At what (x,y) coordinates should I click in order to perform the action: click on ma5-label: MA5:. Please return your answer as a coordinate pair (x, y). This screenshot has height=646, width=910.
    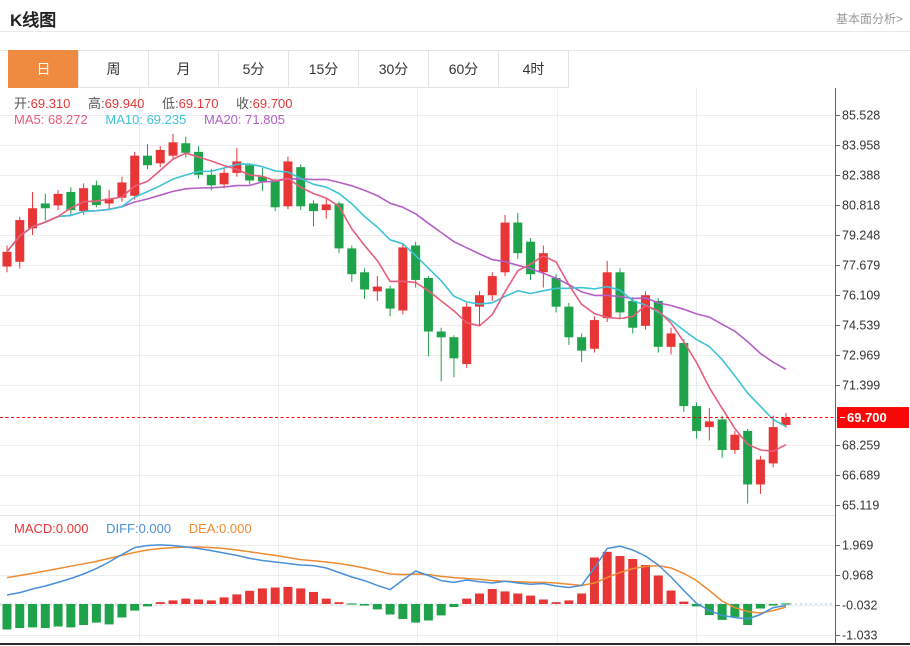
    Looking at the image, I should click on (29, 119).